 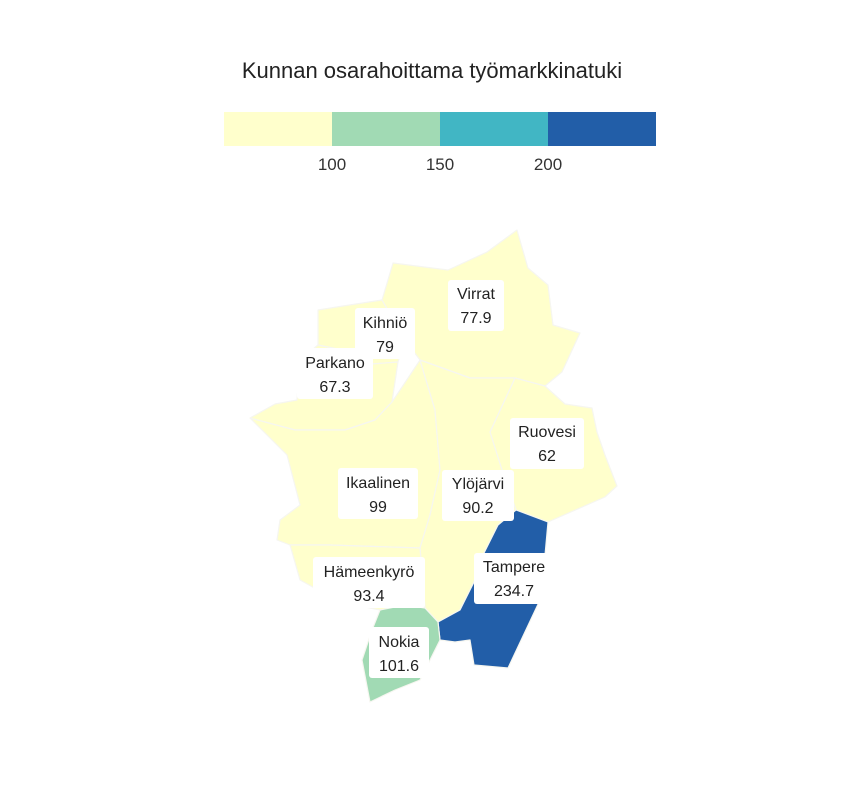 I want to click on color-legend: 100 150 200, so click(x=440, y=143).